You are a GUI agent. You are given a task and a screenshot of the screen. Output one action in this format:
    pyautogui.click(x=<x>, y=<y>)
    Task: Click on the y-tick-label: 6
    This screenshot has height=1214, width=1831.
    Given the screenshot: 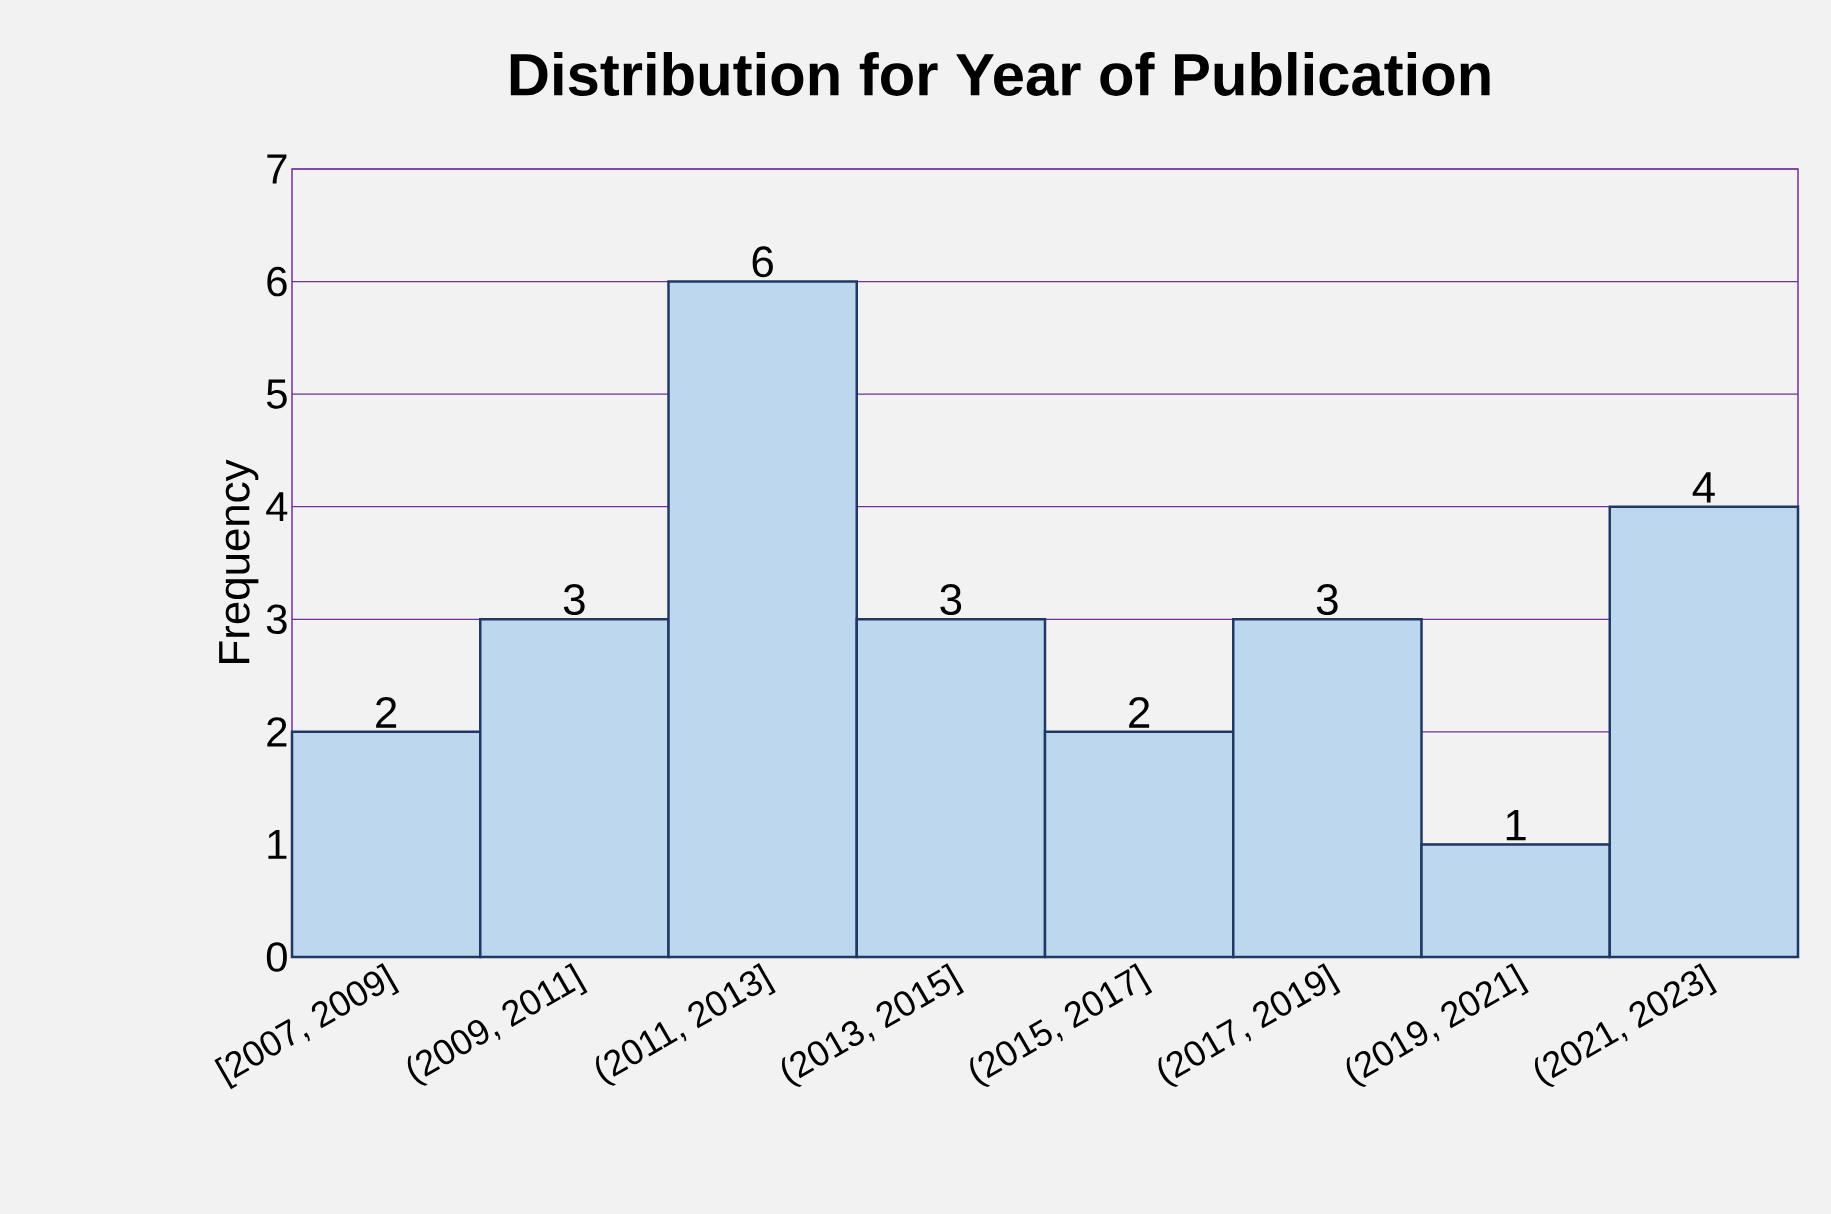 What is the action you would take?
    pyautogui.click(x=277, y=281)
    